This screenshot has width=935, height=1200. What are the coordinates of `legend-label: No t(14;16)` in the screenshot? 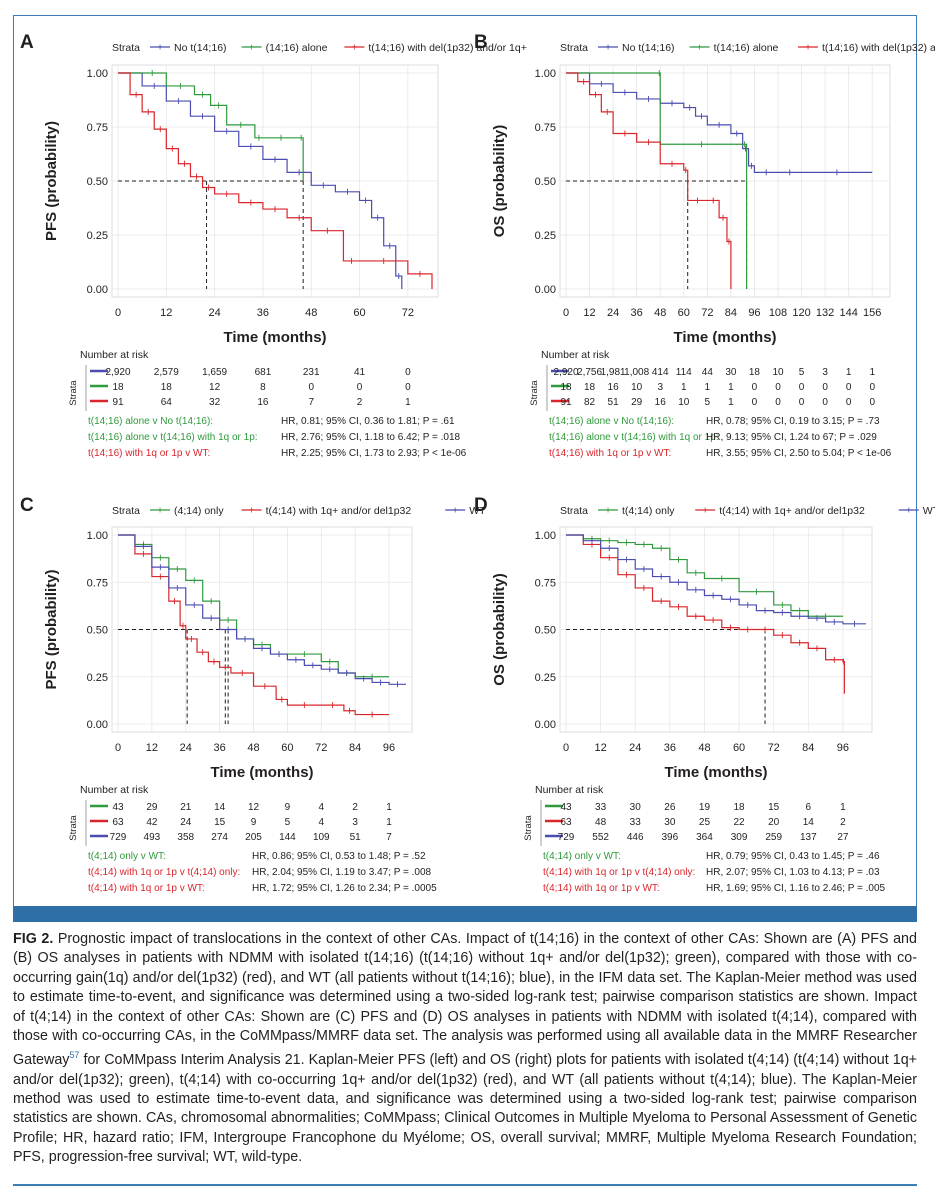 It's located at (648, 48).